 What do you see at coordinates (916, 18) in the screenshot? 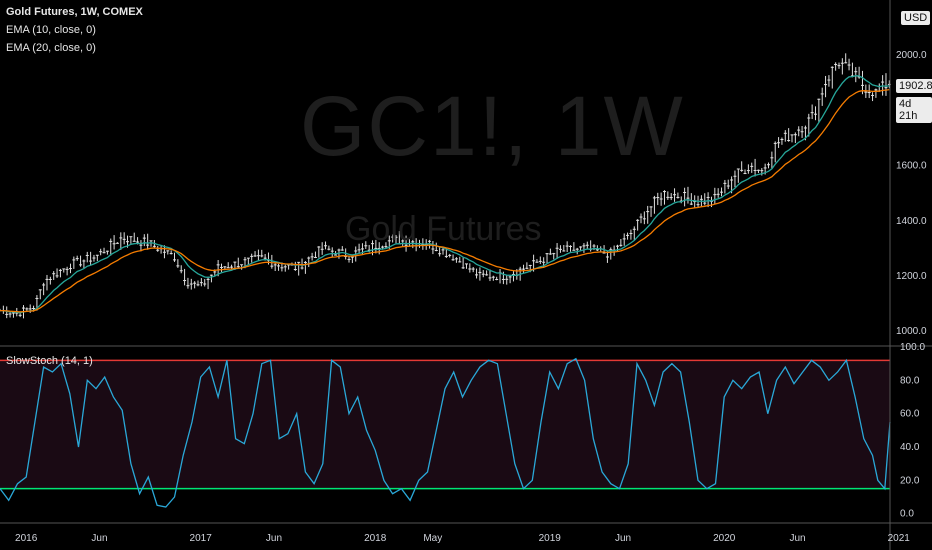
I see `currency-badge: USD` at bounding box center [916, 18].